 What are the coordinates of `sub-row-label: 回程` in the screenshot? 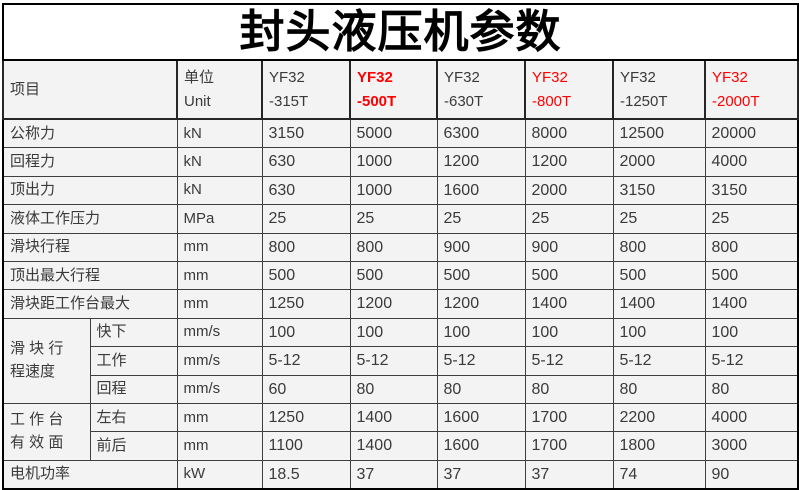 It's located at (133, 389).